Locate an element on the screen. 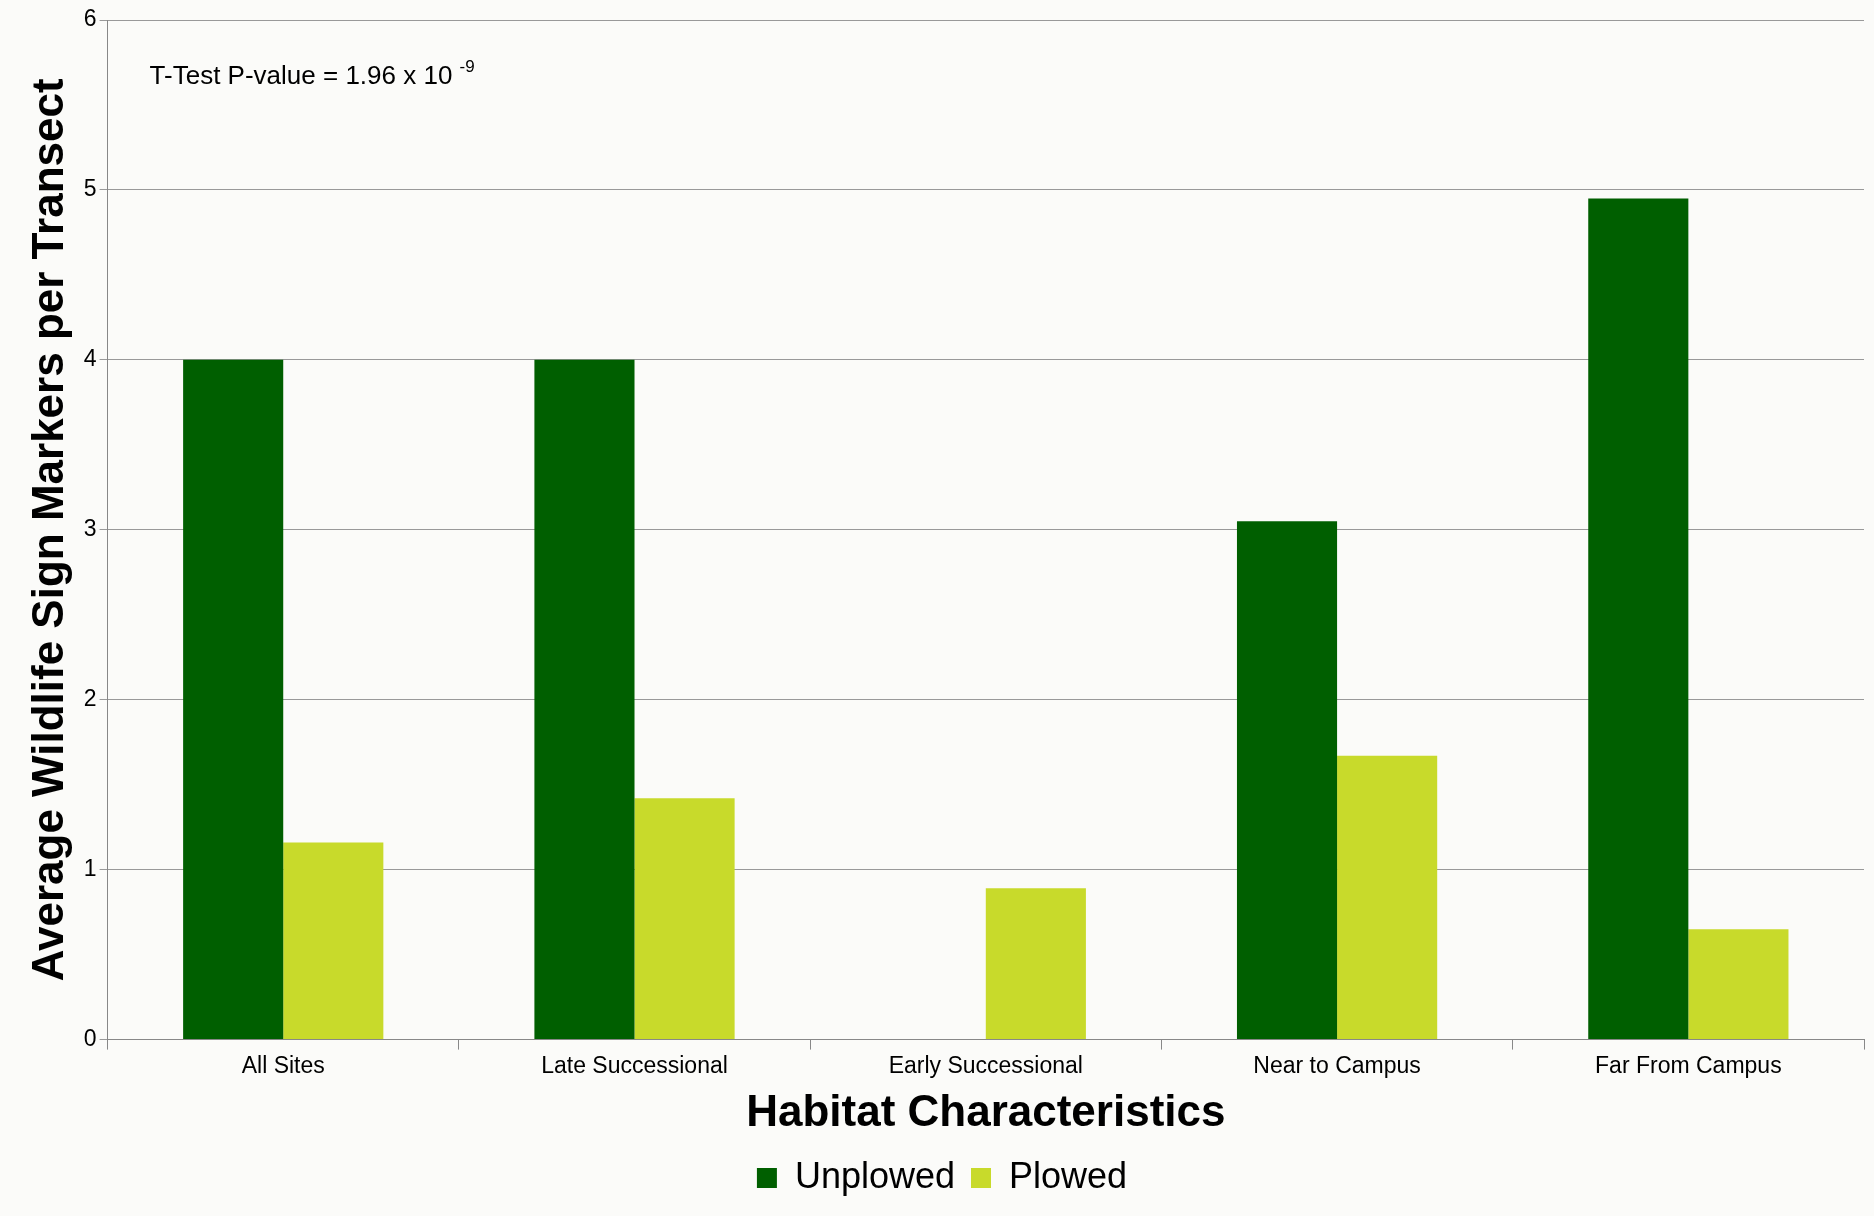 Image resolution: width=1874 pixels, height=1216 pixels. x-tick-label: All Sites is located at coordinates (283, 1064).